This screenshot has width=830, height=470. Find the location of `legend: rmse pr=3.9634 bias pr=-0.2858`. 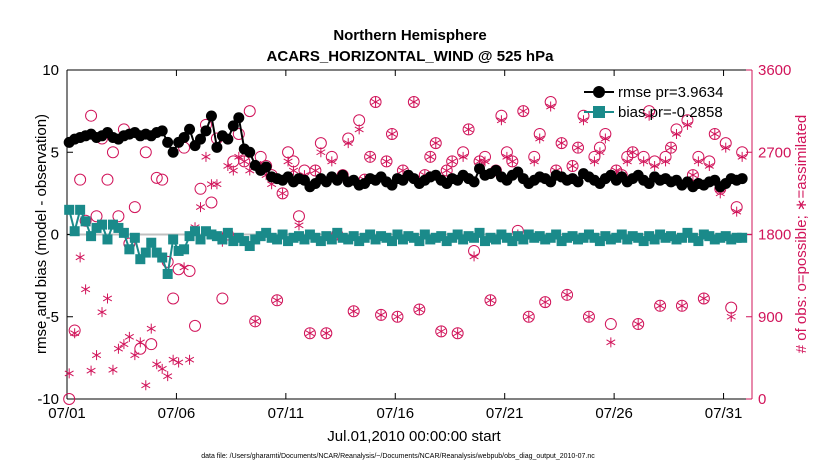

legend: rmse pr=3.9634 bias pr=-0.2858 is located at coordinates (653, 102).